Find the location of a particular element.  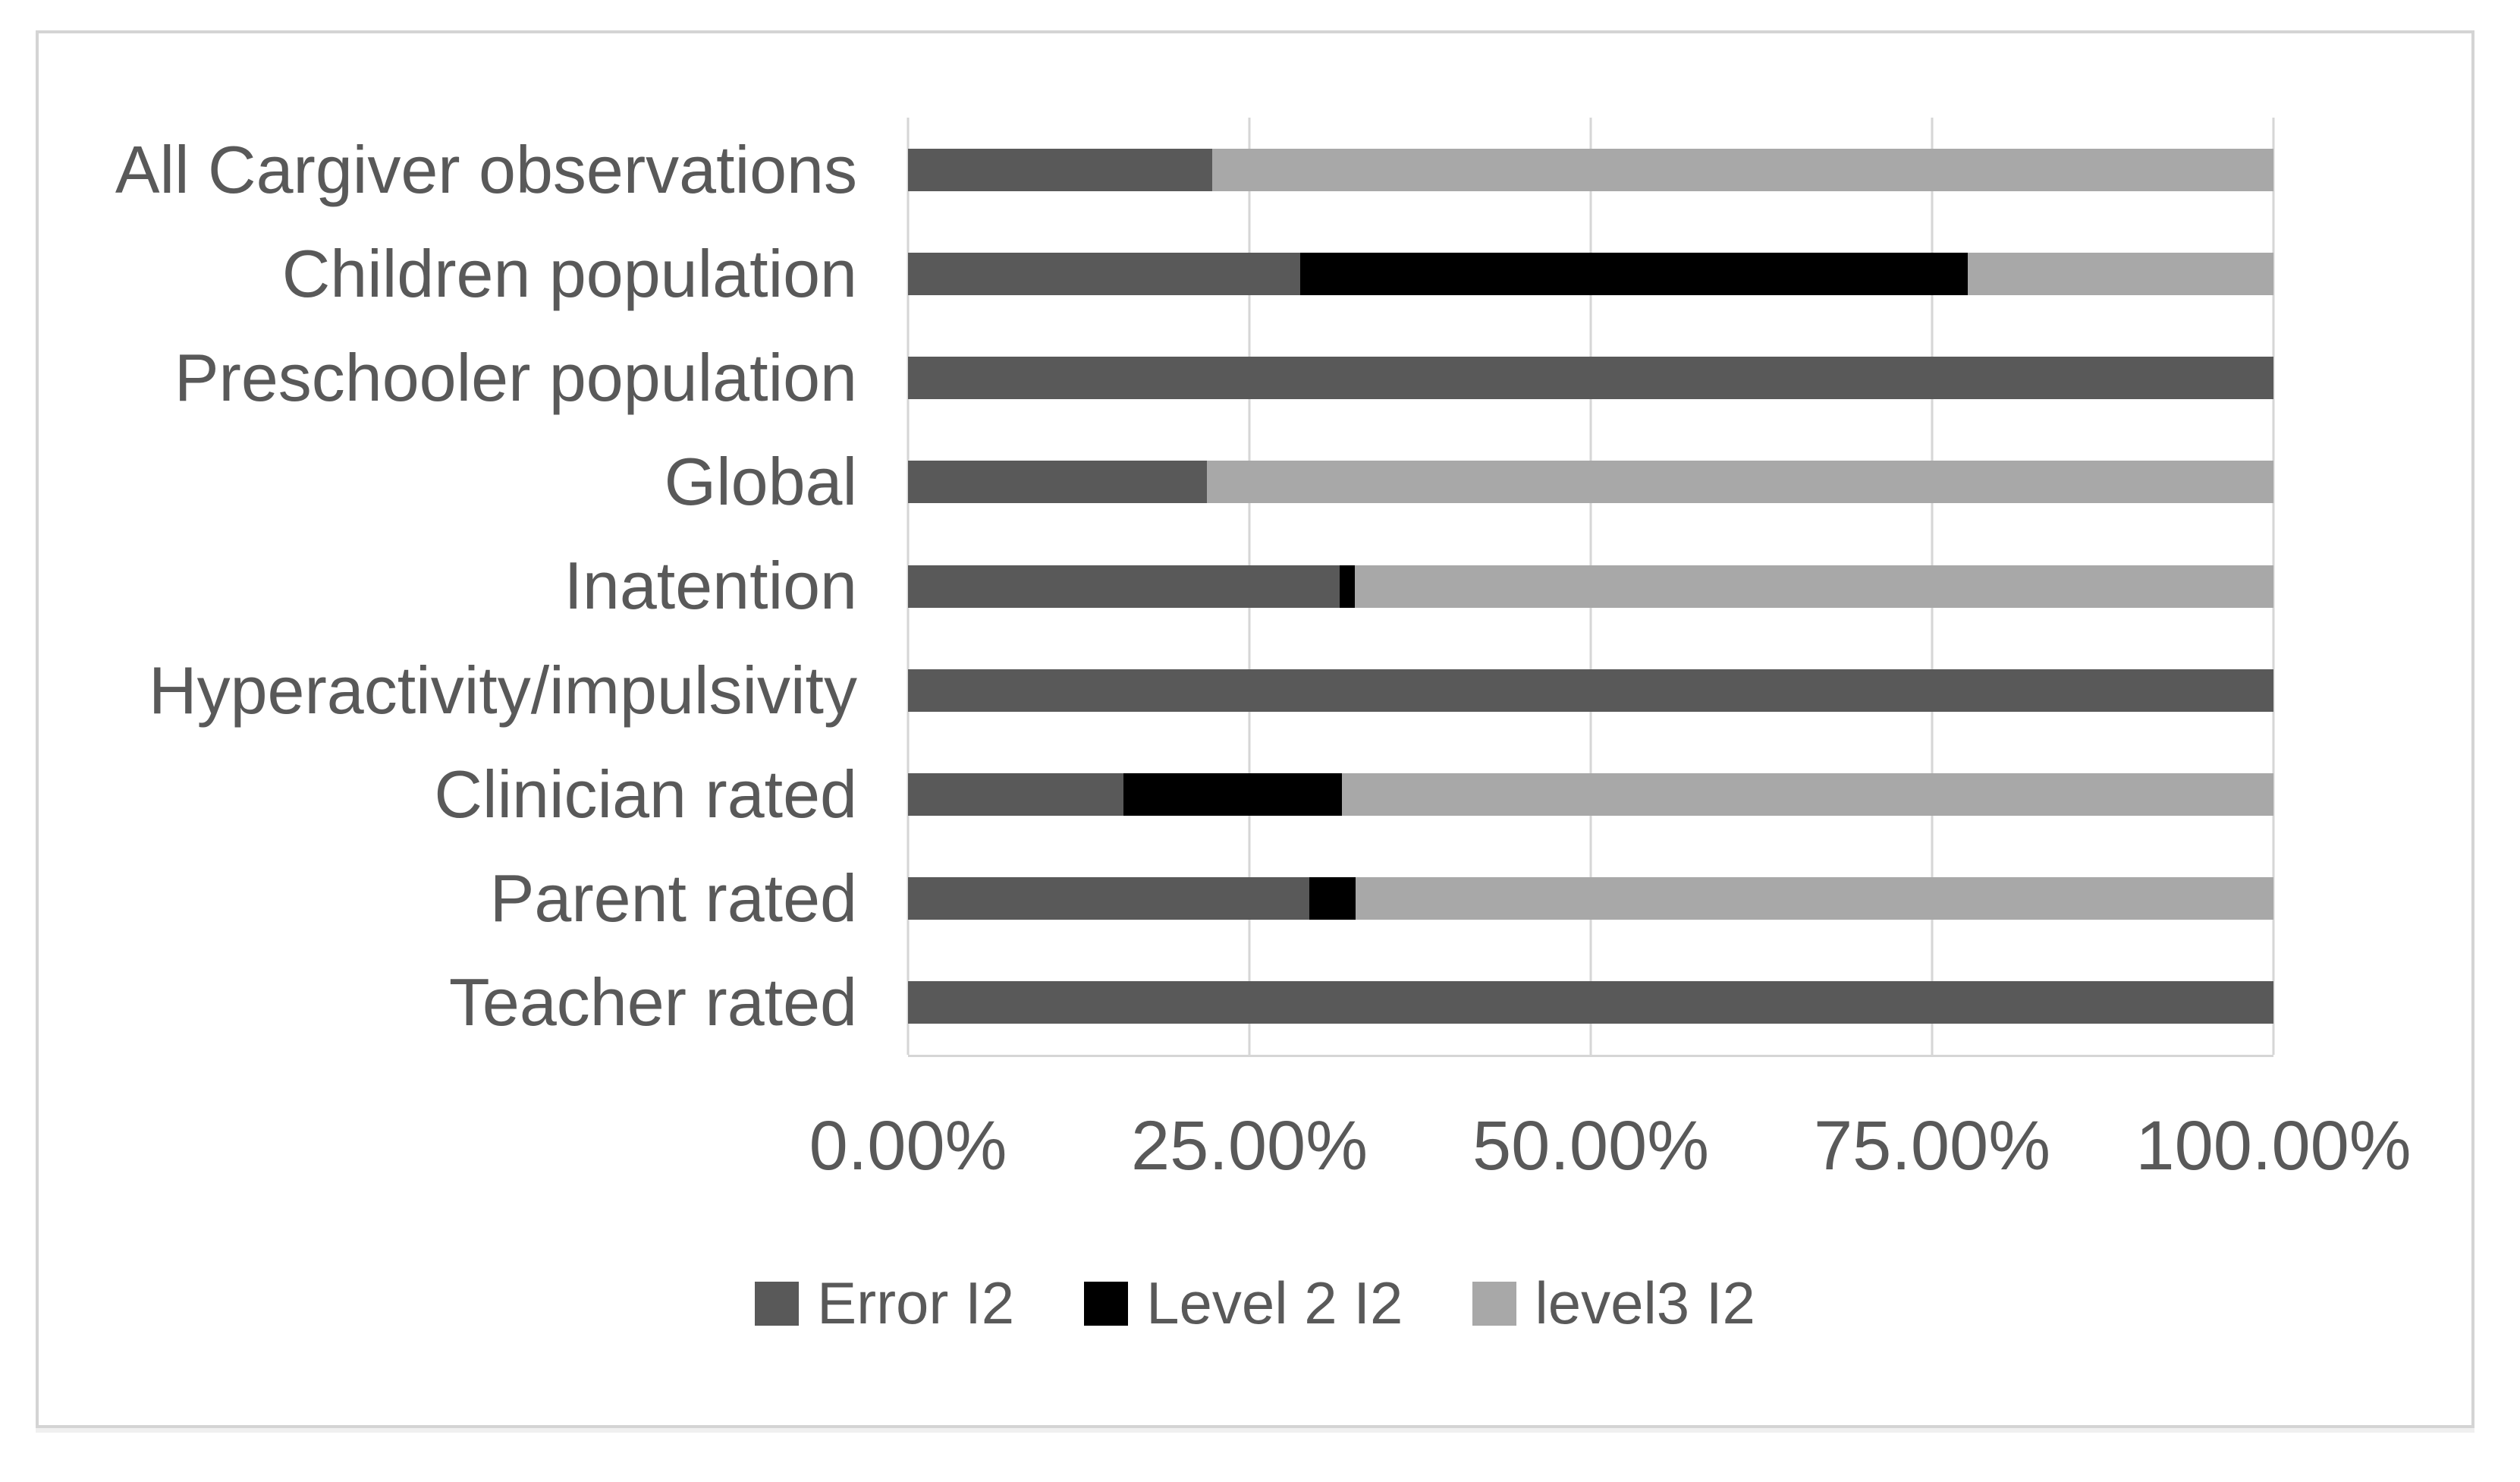

bar-row-inatention is located at coordinates (1590, 586).